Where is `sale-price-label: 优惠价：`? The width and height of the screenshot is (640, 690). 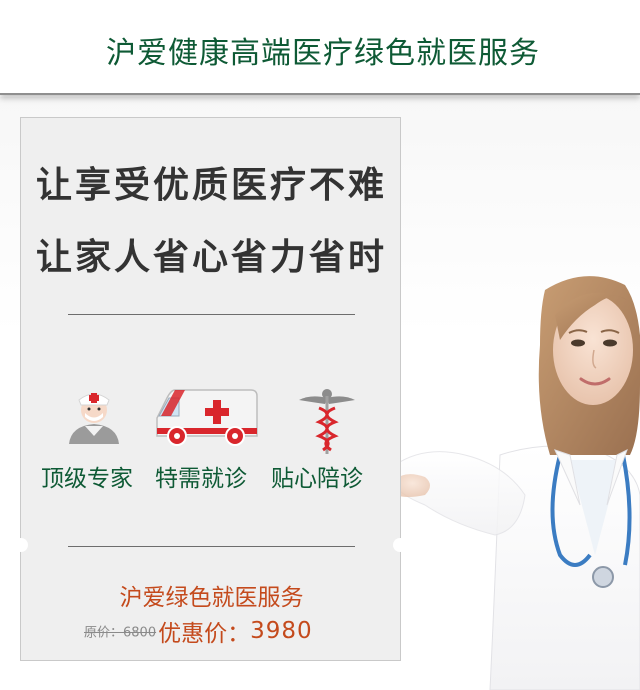 sale-price-label: 优惠价： is located at coordinates (204, 634).